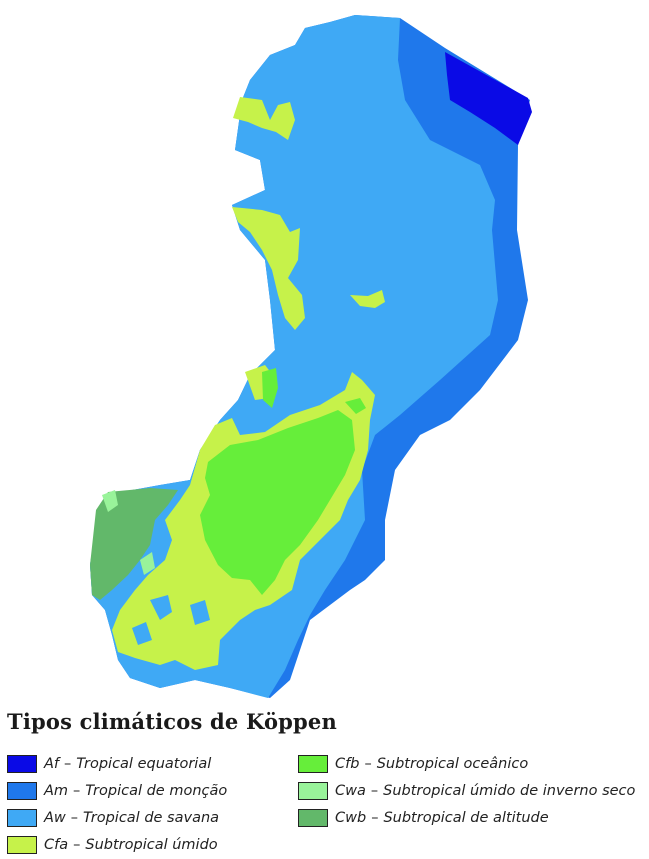 Image resolution: width=649 pixels, height=859 pixels. Describe the element at coordinates (452, 764) in the screenshot. I see `legend-description: Subtropical oceânico` at that location.